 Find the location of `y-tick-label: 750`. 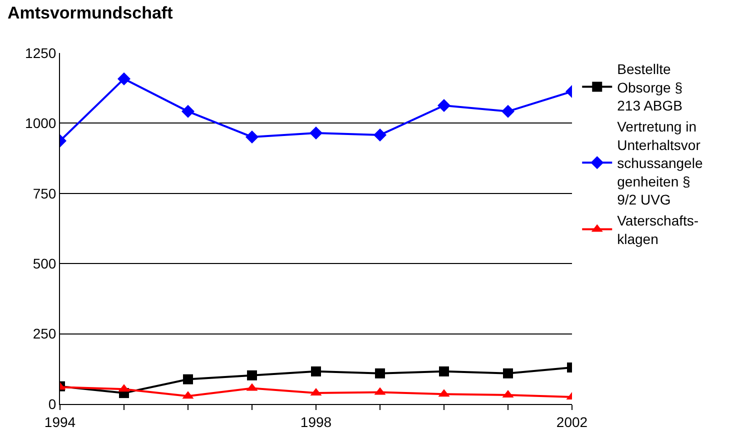

y-tick-label: 750 is located at coordinates (44, 193).